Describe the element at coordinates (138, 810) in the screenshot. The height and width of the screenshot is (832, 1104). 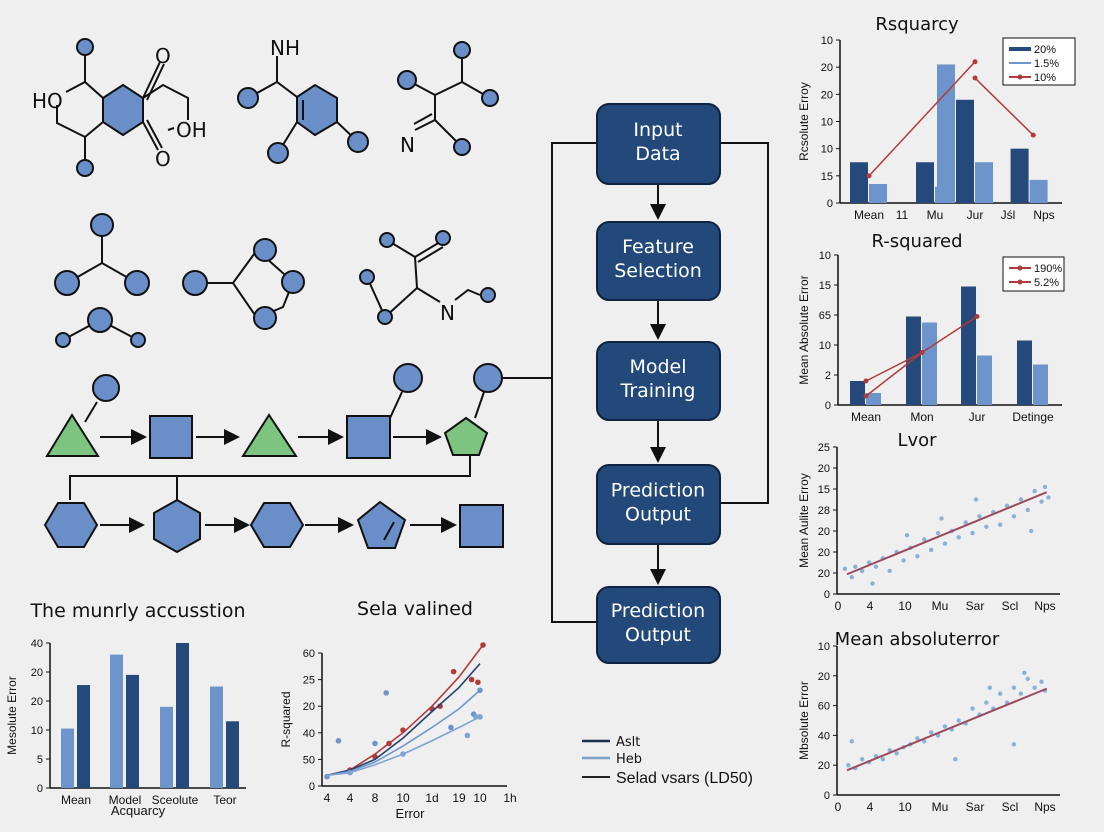
I see `x-axis-label: Acquarcy` at that location.